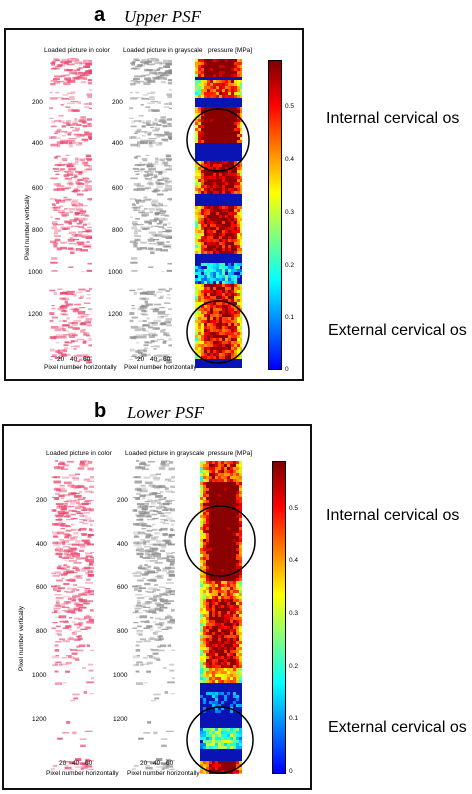 The height and width of the screenshot is (794, 472). What do you see at coordinates (61, 359) in the screenshot?
I see `x-tick: 20` at bounding box center [61, 359].